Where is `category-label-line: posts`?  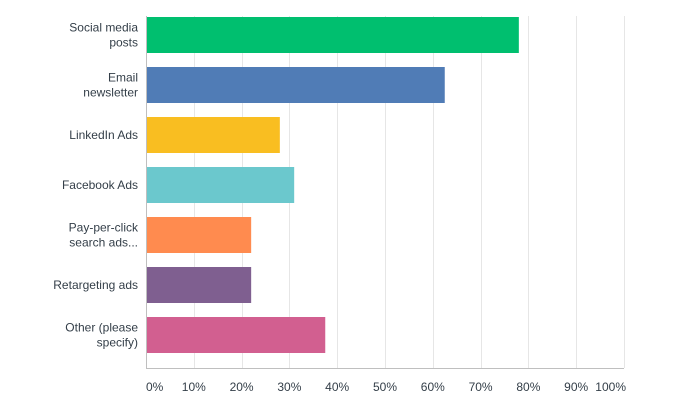 category-label-line: posts is located at coordinates (123, 43).